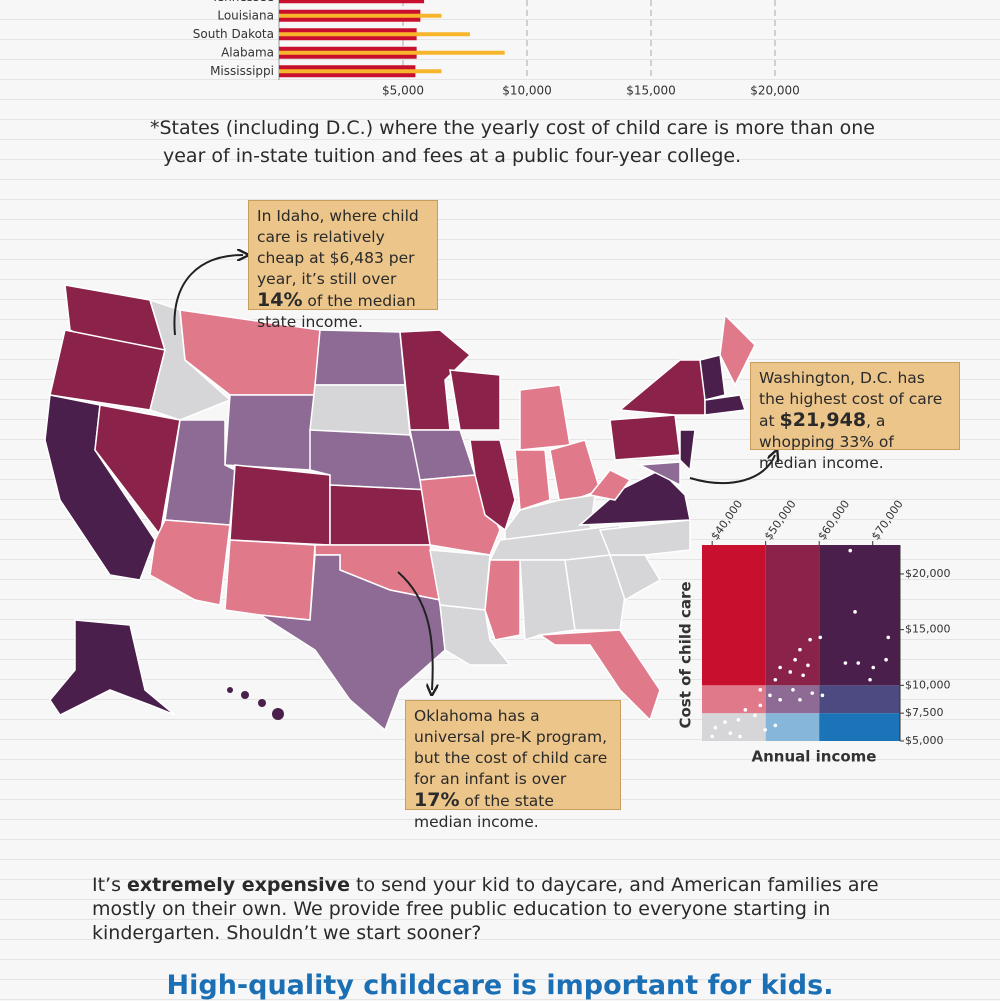 The image size is (1000, 1001). I want to click on x-tick-label: $60,000, so click(833, 520).